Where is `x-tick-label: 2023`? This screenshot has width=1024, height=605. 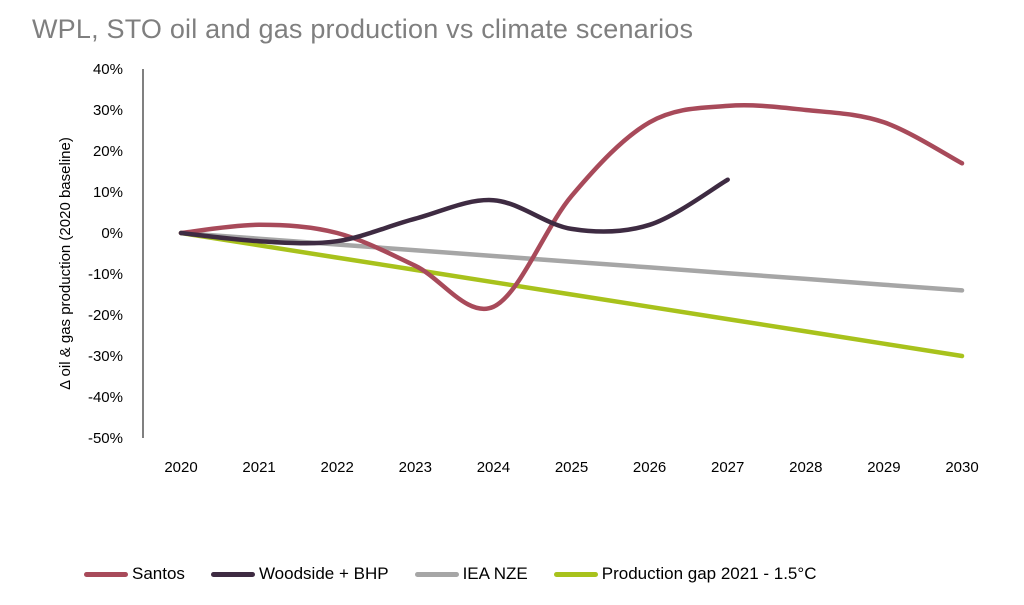
x-tick-label: 2023 is located at coordinates (415, 467).